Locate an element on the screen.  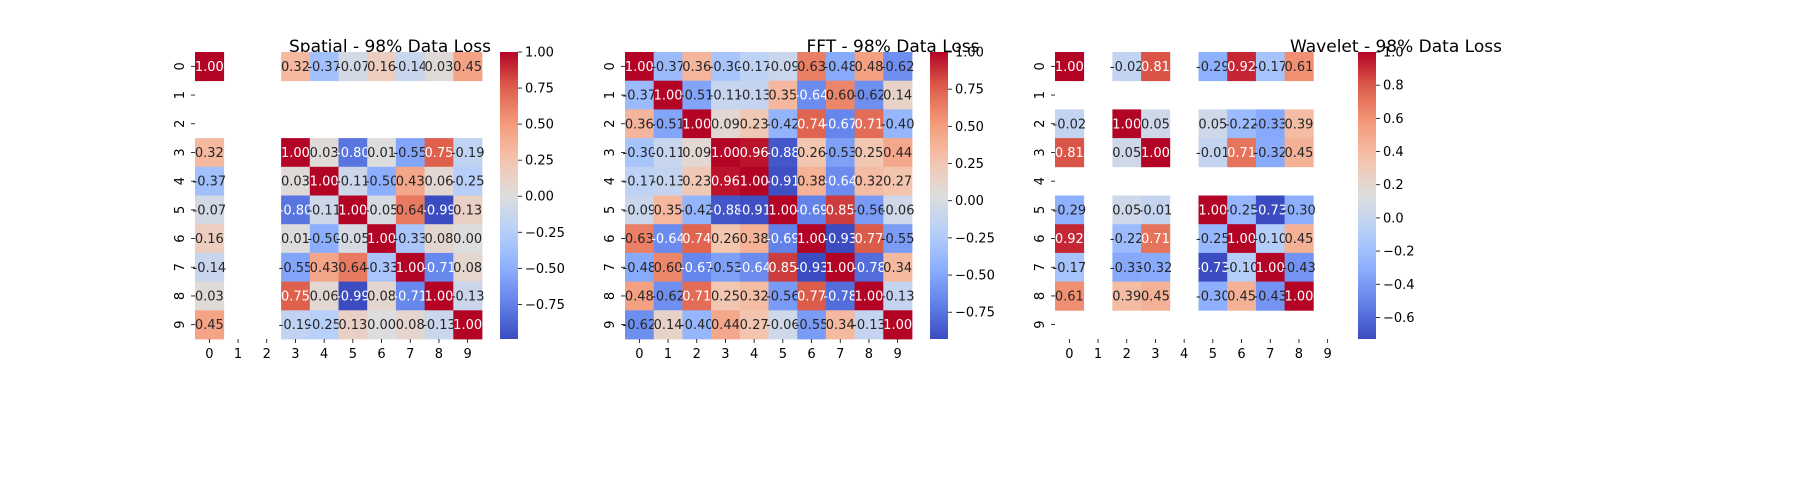
cell-label: -0.55 is located at coordinates (296, 268).